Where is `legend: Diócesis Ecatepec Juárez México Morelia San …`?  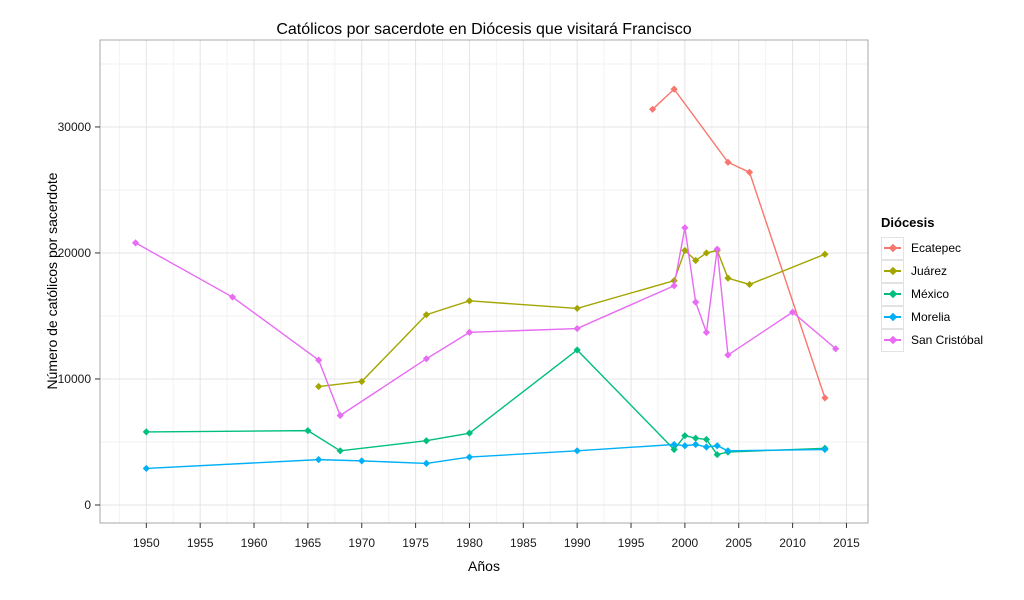
legend: Diócesis Ecatepec Juárez México Morelia San … is located at coordinates (932, 283).